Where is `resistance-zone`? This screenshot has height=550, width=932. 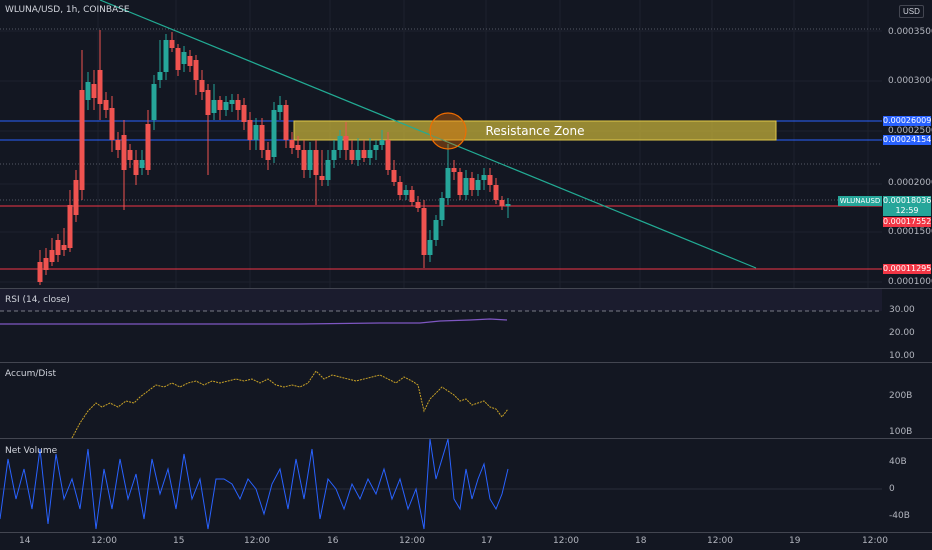 resistance-zone is located at coordinates (535, 130).